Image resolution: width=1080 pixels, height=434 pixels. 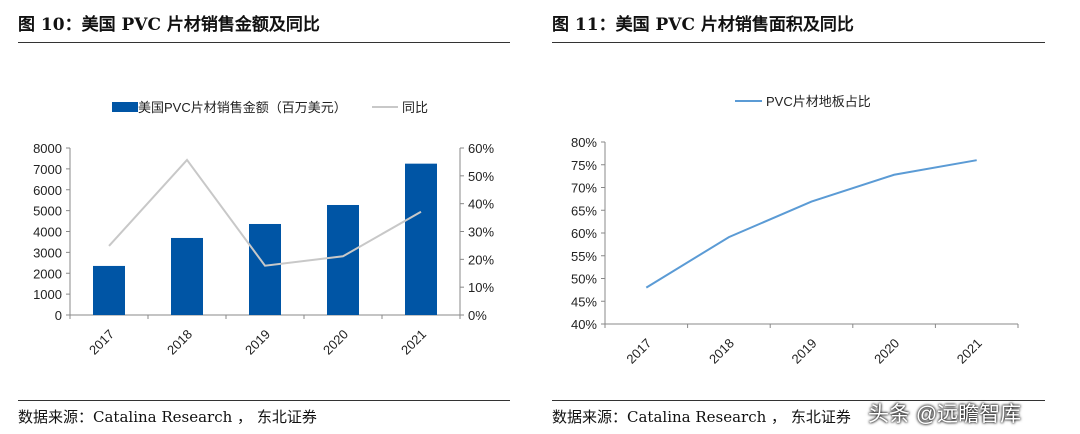 What do you see at coordinates (584, 142) in the screenshot?
I see `y-tick-label: 80%` at bounding box center [584, 142].